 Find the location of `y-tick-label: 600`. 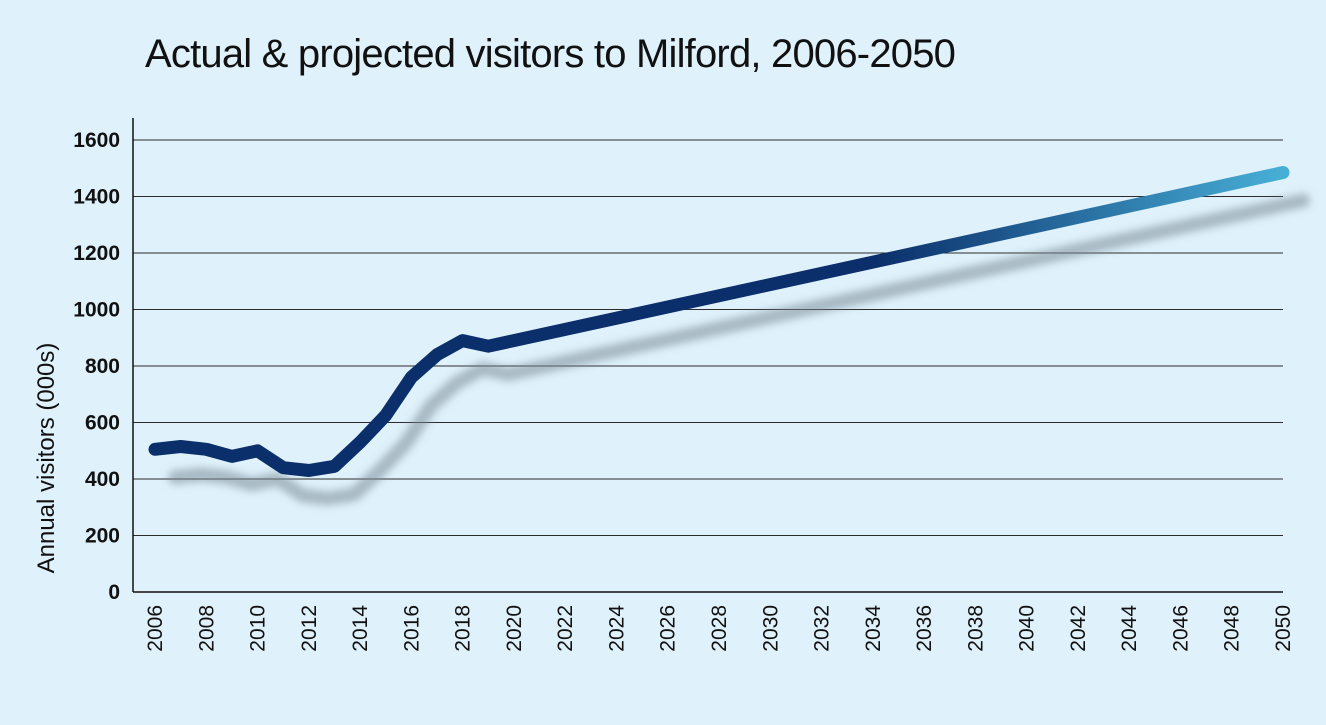

y-tick-label: 600 is located at coordinates (102, 423).